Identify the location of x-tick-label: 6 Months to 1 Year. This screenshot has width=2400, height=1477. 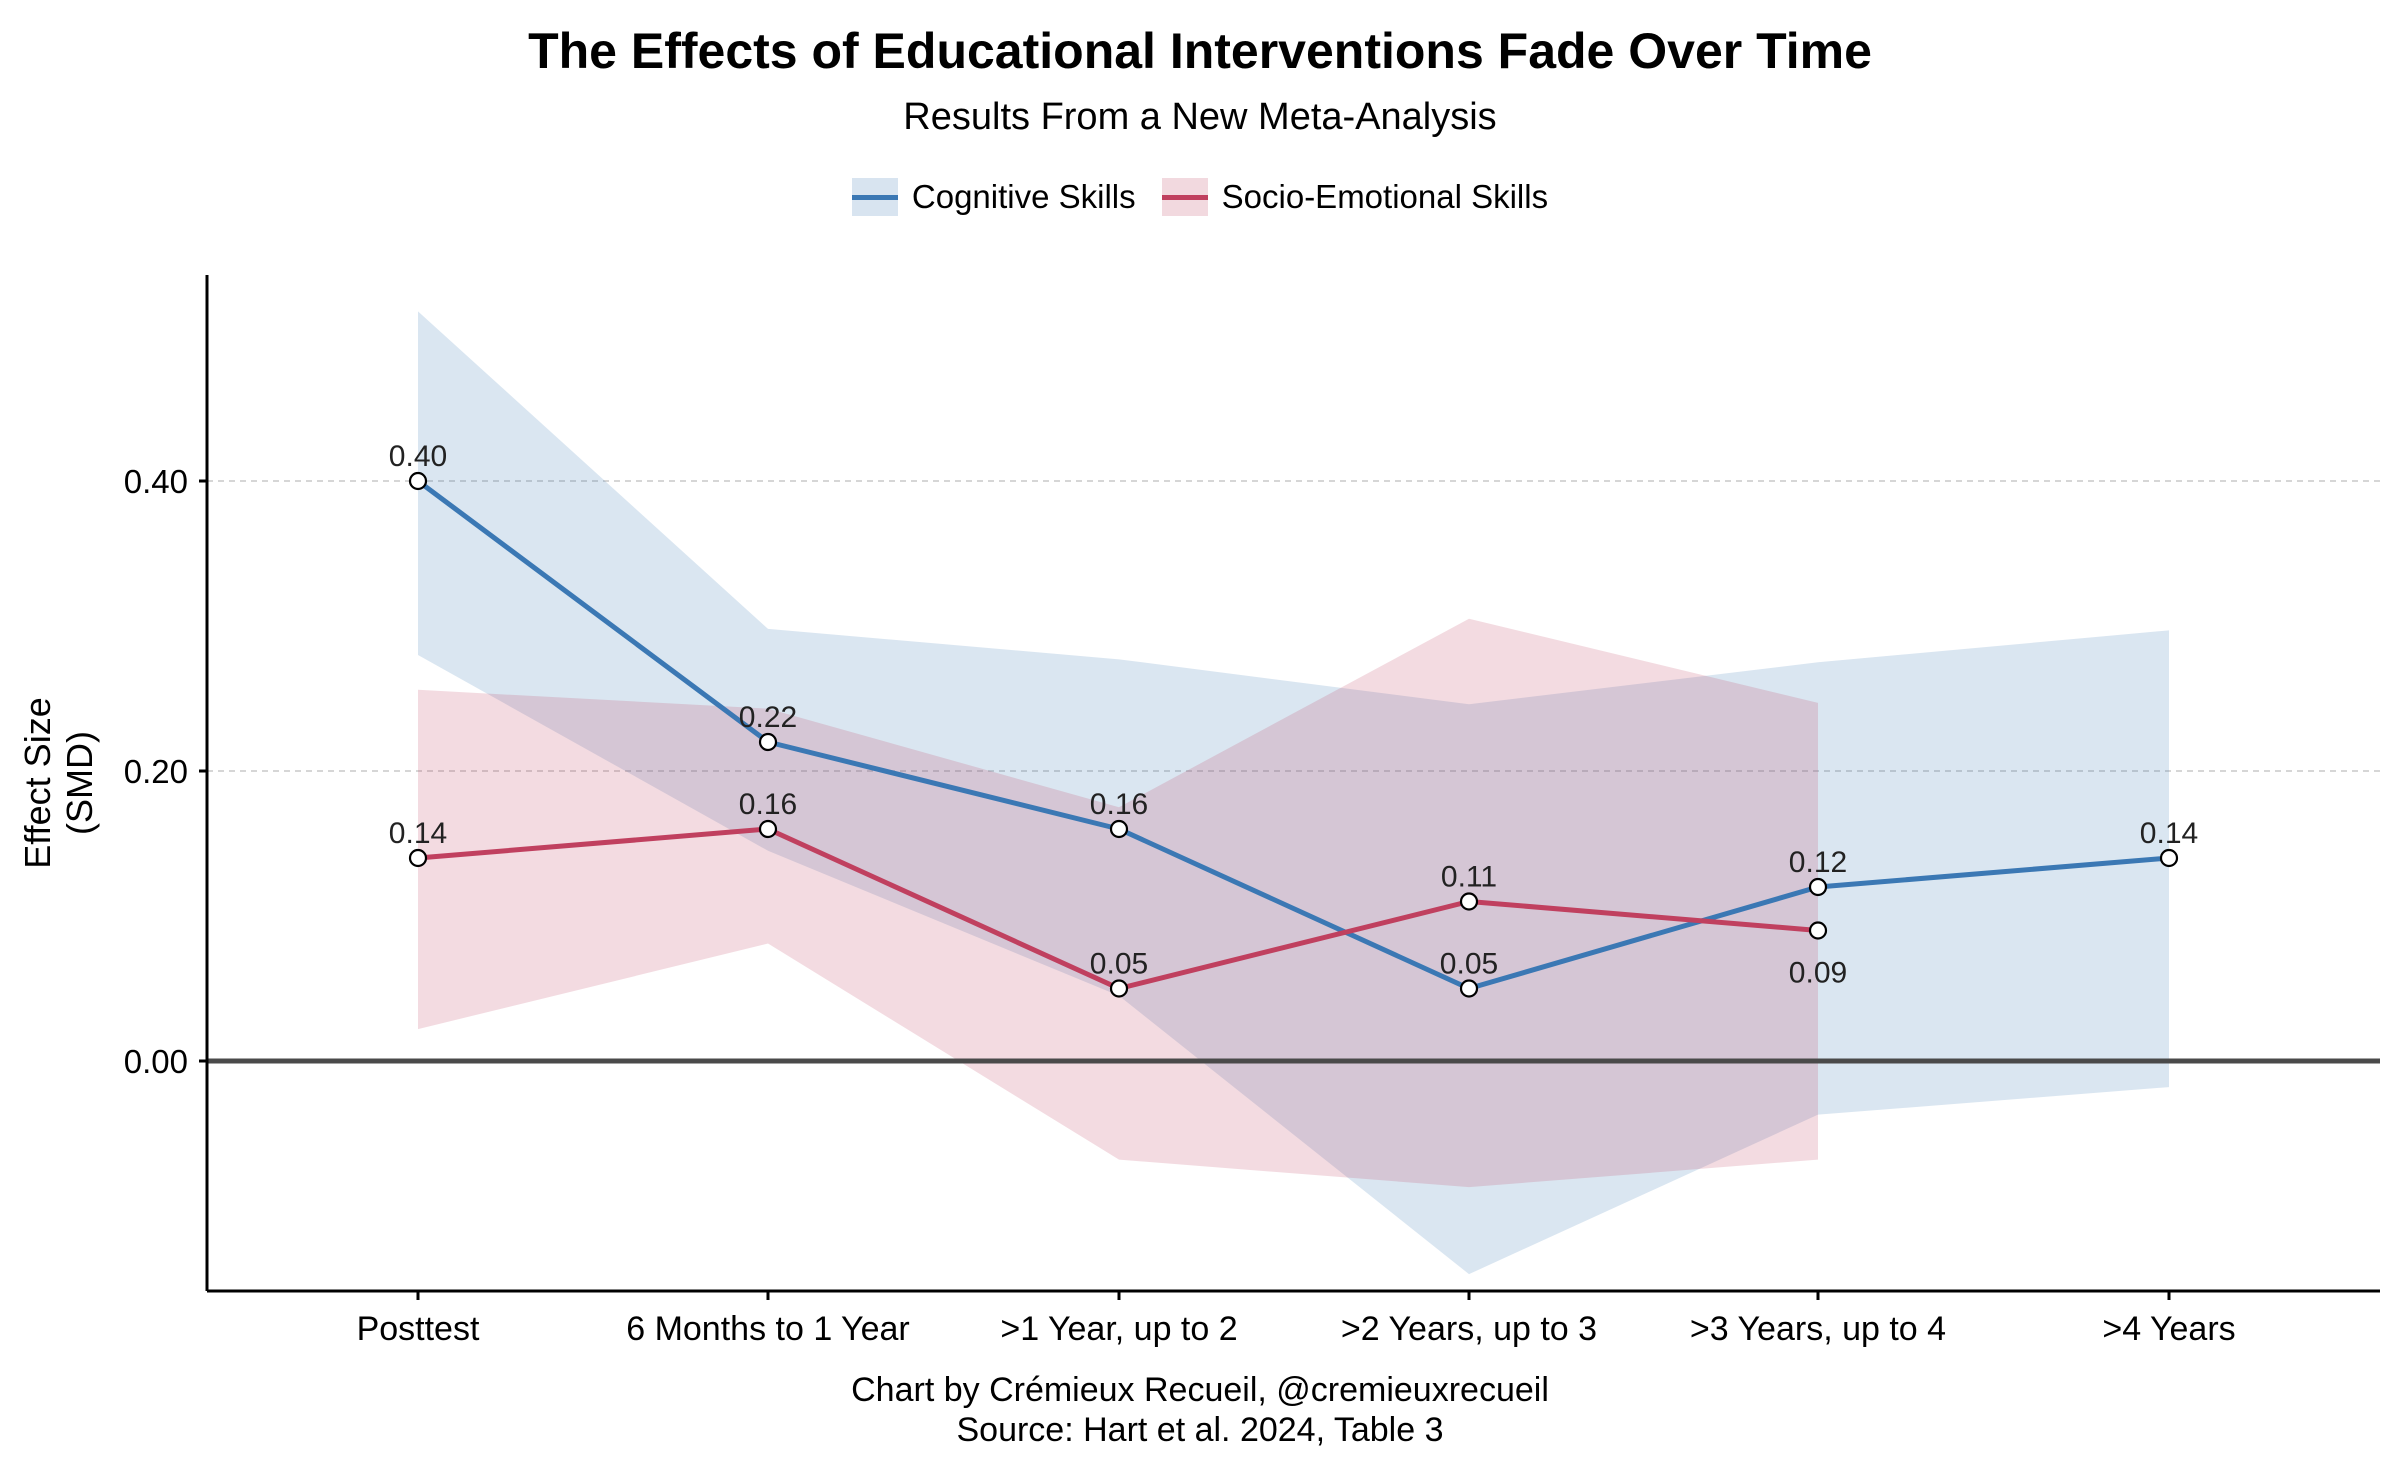
(768, 1329).